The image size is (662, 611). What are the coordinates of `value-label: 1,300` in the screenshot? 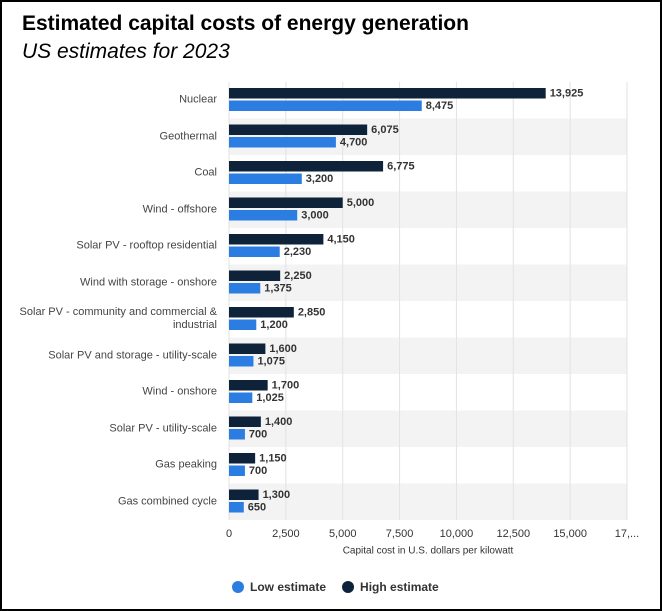 It's located at (277, 495).